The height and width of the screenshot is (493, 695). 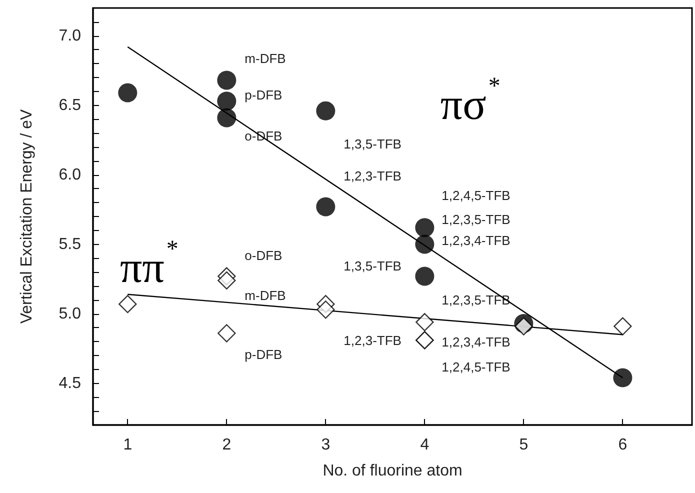 I want to click on x-tick-label: 2, so click(x=227, y=445).